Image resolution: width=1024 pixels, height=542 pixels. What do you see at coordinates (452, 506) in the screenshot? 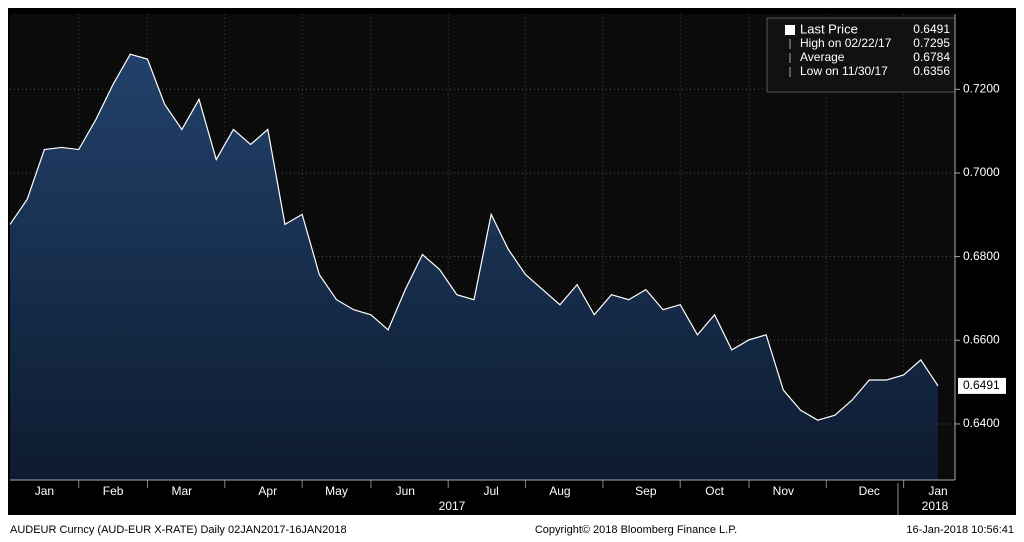
I see `year-label: 2017` at bounding box center [452, 506].